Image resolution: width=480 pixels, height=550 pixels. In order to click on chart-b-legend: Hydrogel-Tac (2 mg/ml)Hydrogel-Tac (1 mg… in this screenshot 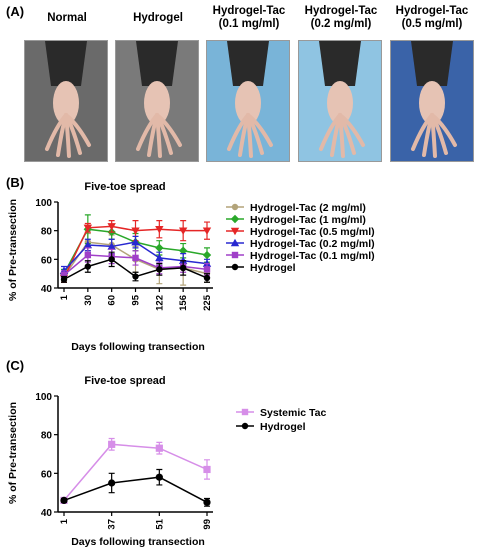, I will do `click(300, 238)`.